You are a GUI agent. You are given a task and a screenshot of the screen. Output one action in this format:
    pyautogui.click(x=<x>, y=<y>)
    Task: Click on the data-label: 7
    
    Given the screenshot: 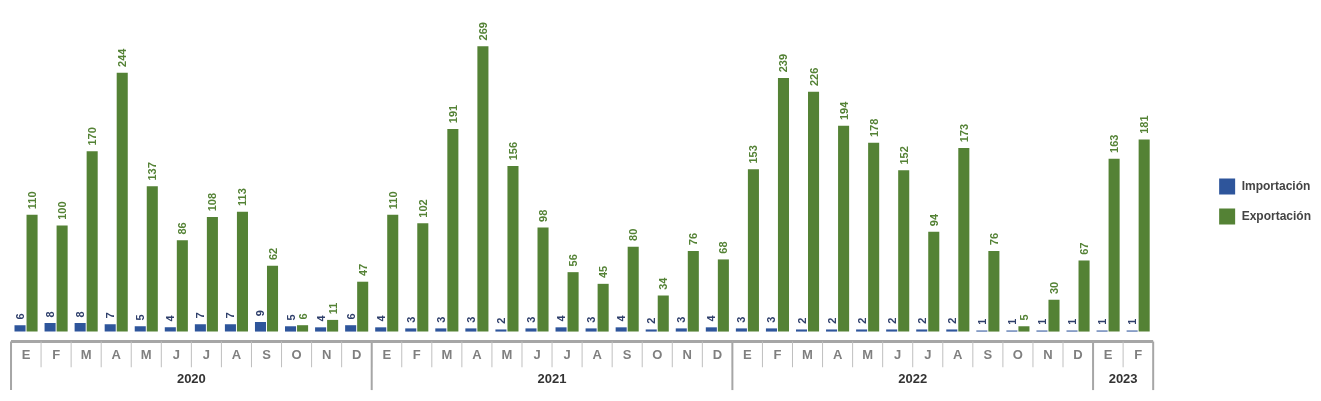 What is the action you would take?
    pyautogui.click(x=200, y=315)
    